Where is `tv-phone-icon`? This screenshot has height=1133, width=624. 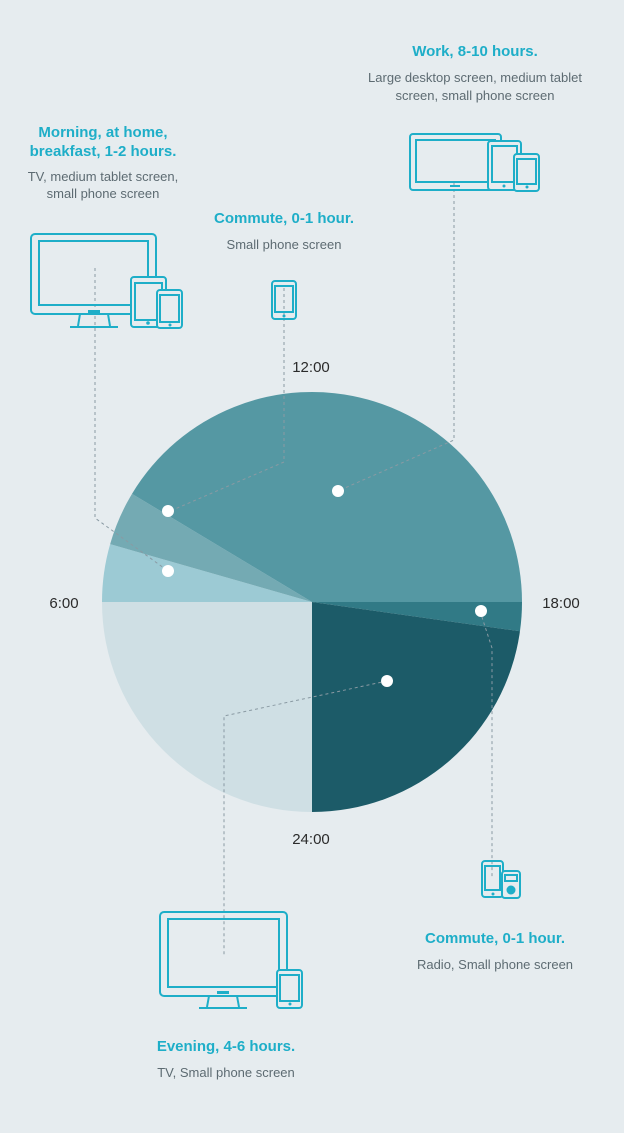 tv-phone-icon is located at coordinates (231, 960).